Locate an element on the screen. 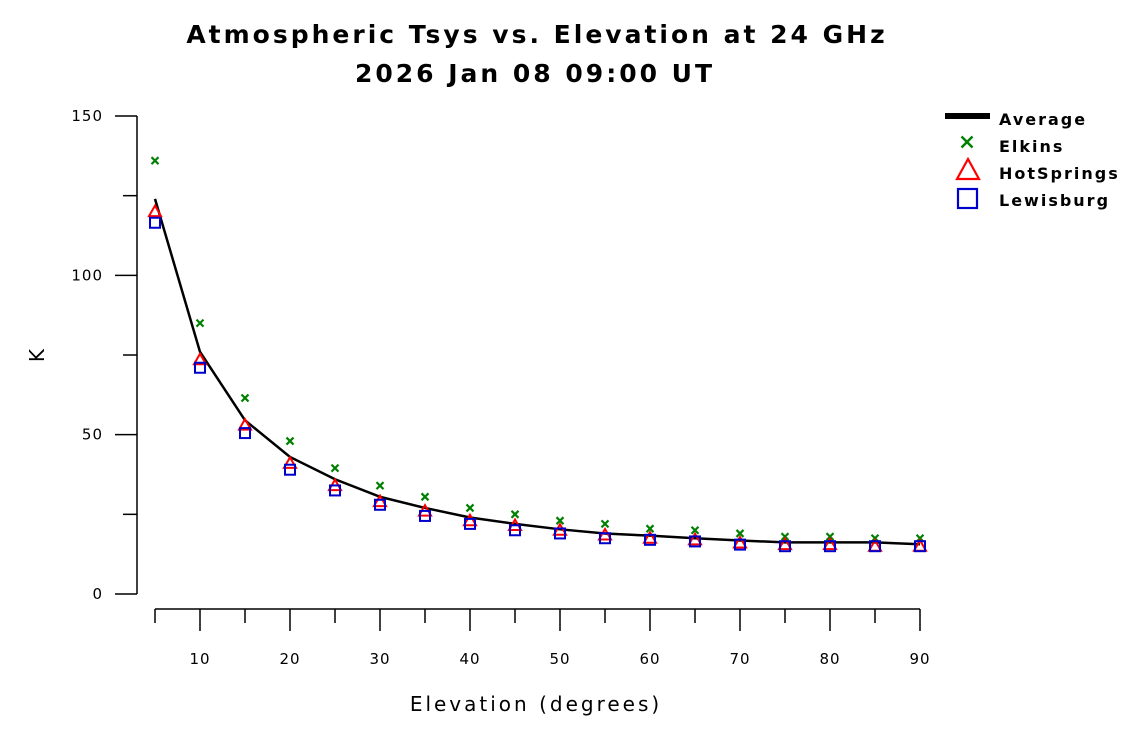  legend-item-elkins: Elkins is located at coordinates (1012, 145).